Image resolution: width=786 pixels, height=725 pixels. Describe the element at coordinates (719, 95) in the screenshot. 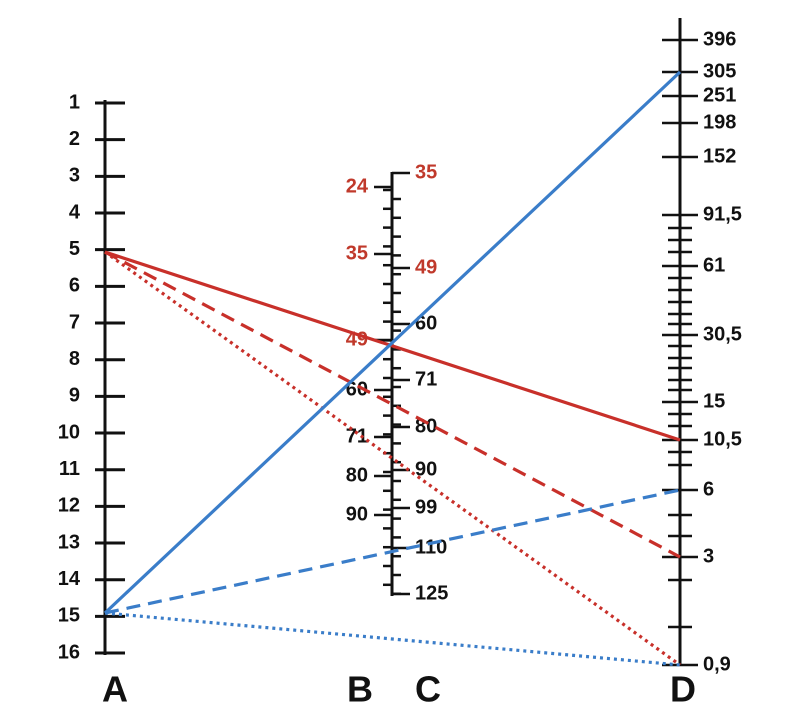

I see `d-label: 251` at that location.